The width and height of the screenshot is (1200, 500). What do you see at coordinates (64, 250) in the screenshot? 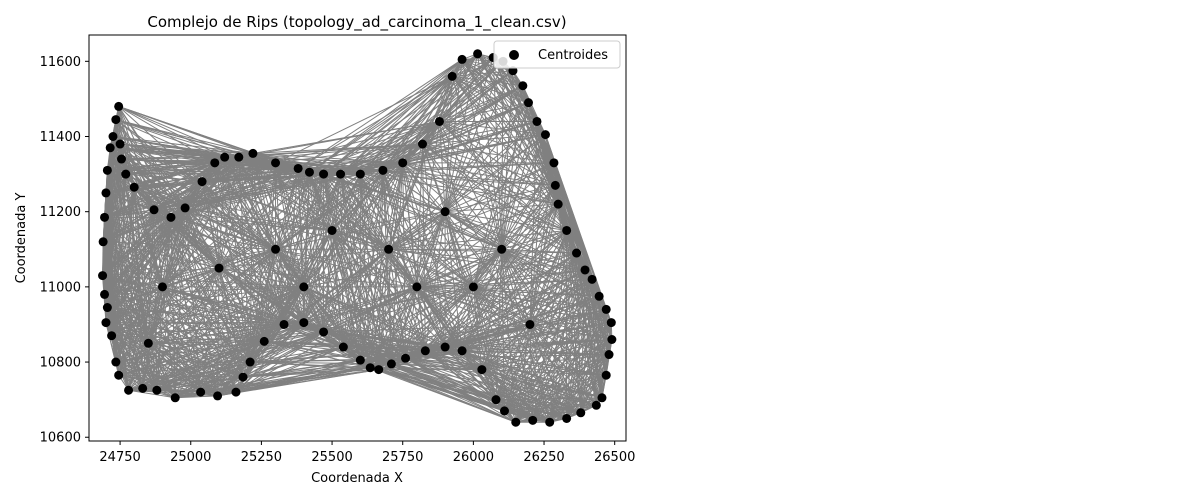
I see `y-axis-ticks: 10600 10800 11000 11200 11400 11600` at bounding box center [64, 250].